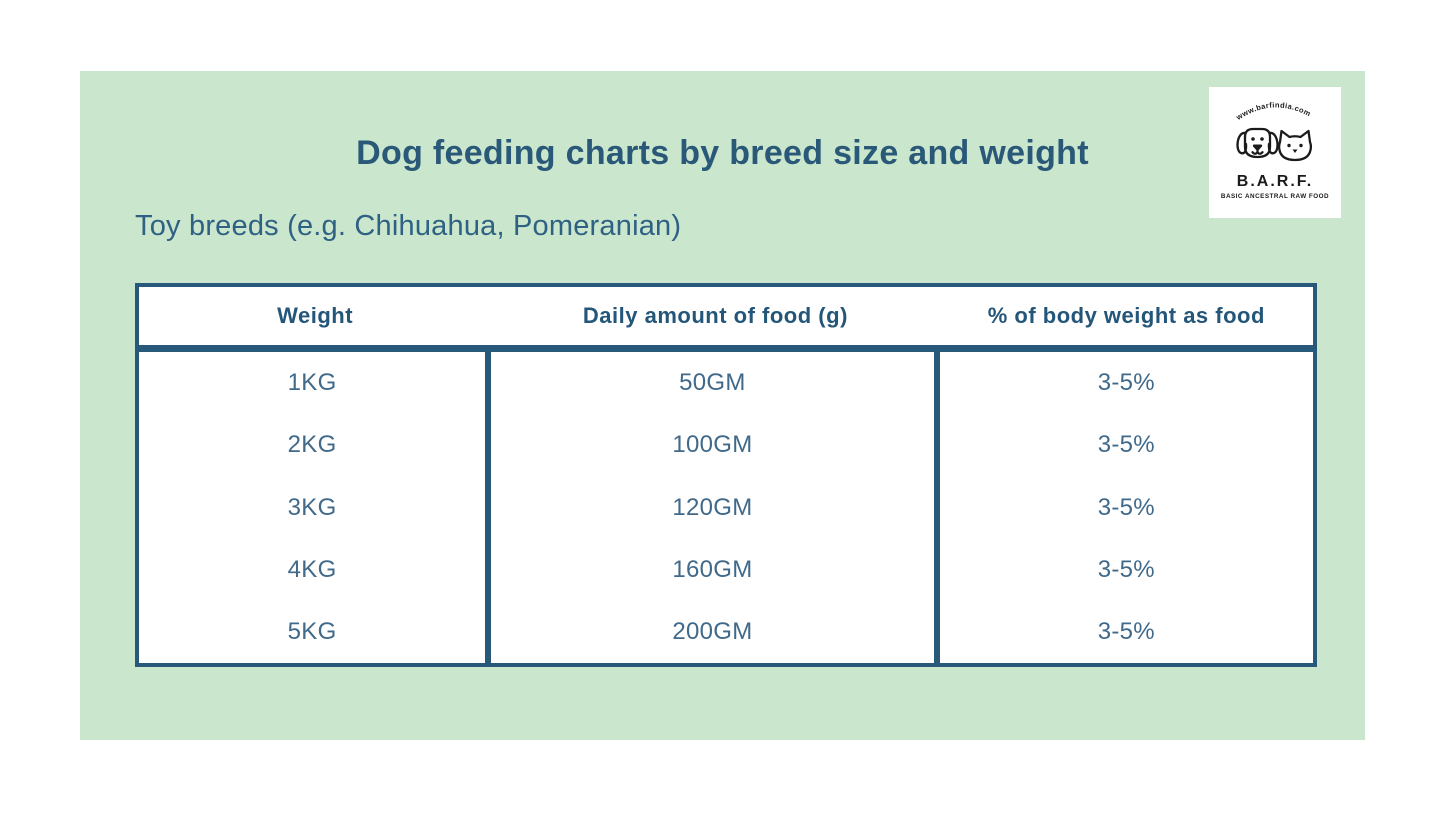 The height and width of the screenshot is (813, 1445). Describe the element at coordinates (712, 631) in the screenshot. I see `table-cell: 200GM` at that location.